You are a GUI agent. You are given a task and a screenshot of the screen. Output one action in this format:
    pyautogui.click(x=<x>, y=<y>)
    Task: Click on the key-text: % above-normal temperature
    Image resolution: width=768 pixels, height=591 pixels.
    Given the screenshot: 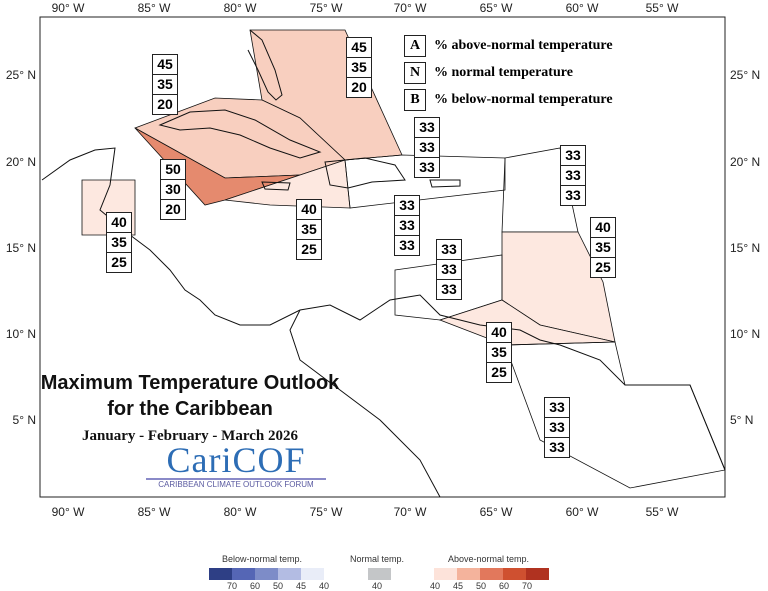 What is the action you would take?
    pyautogui.click(x=523, y=45)
    